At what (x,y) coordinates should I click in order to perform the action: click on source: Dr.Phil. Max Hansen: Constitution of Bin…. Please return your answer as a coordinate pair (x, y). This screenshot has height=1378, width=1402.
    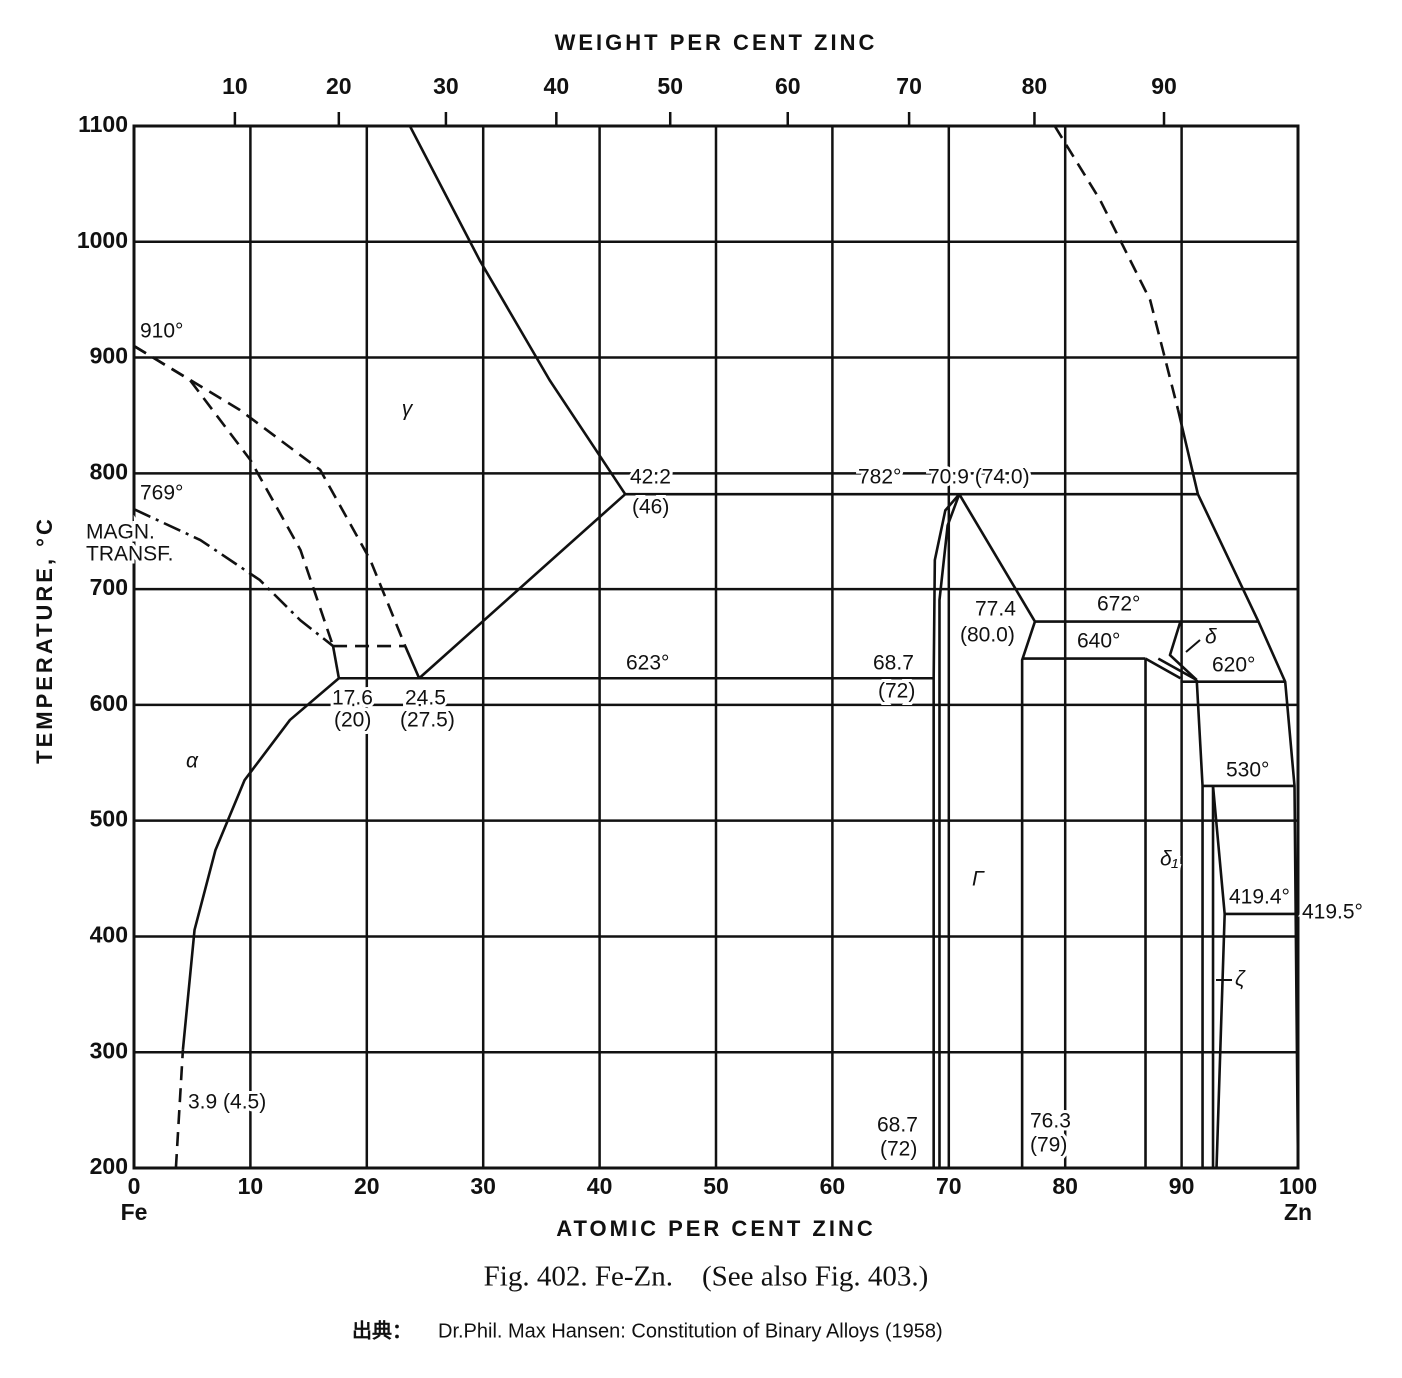
    Looking at the image, I should click on (690, 1331).